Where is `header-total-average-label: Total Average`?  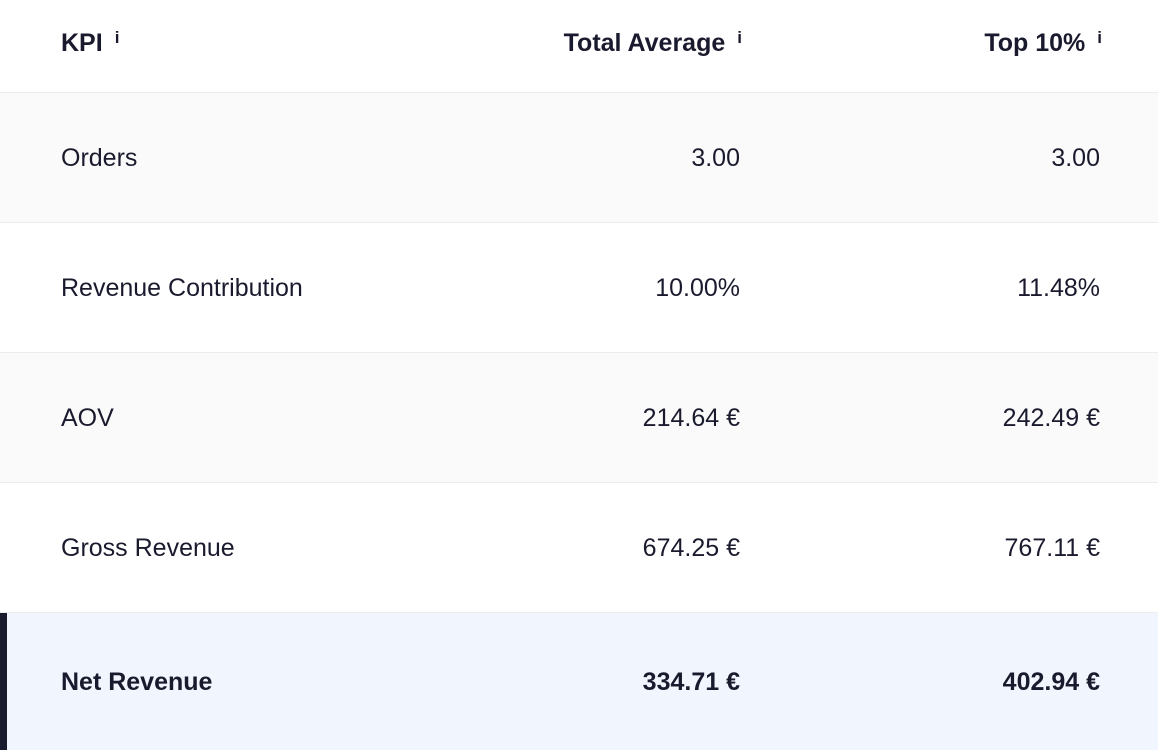
header-total-average-label: Total Average is located at coordinates (644, 43).